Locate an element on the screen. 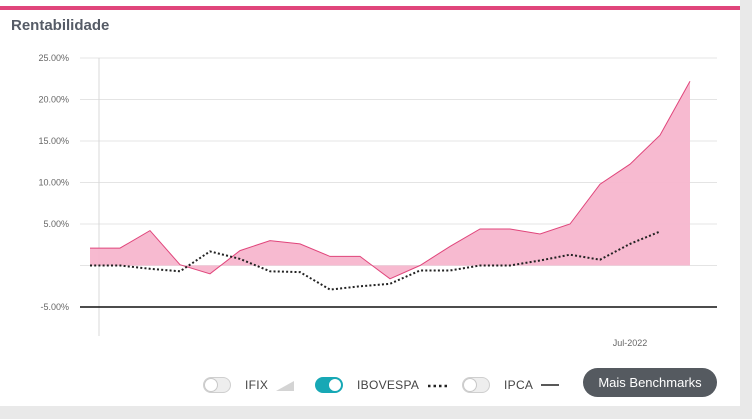 The width and height of the screenshot is (752, 419). area-swatch-icon is located at coordinates (285, 386).